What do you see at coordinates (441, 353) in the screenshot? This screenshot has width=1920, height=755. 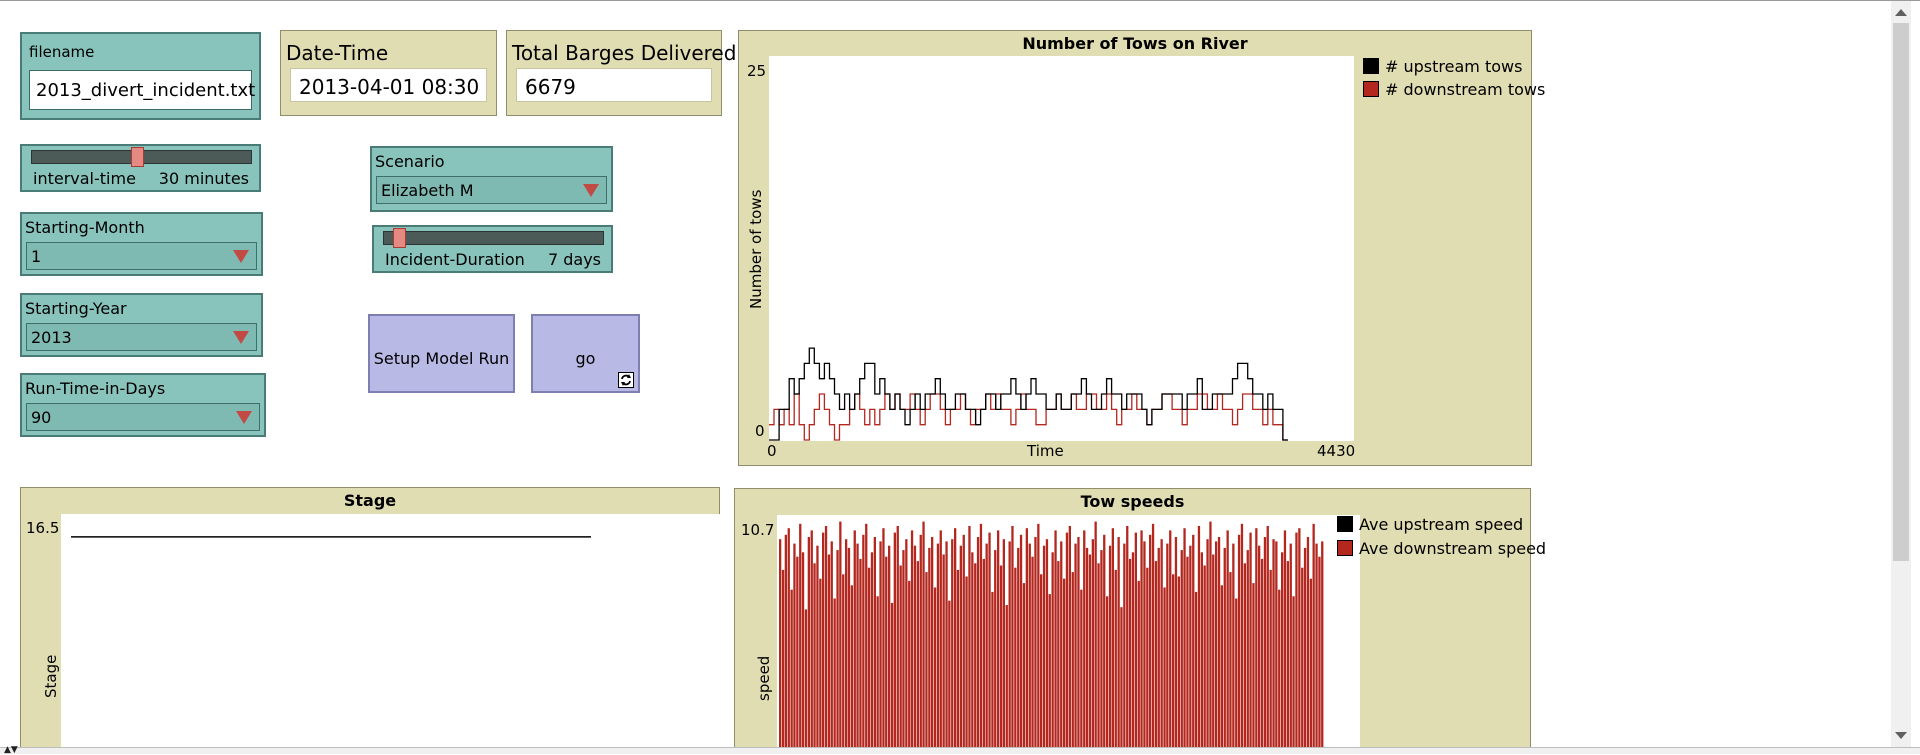 I see `setup-model-run-button: Setup Model Run` at bounding box center [441, 353].